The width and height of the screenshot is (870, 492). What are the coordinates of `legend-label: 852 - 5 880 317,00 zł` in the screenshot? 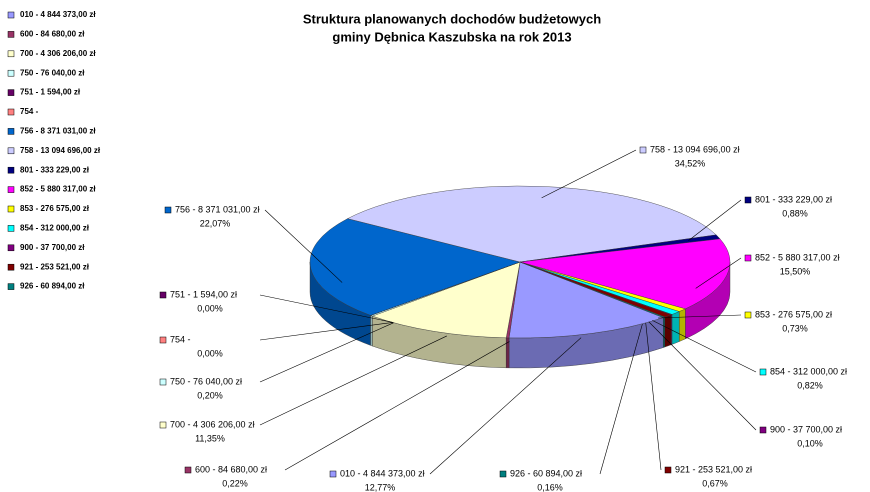 It's located at (58, 189).